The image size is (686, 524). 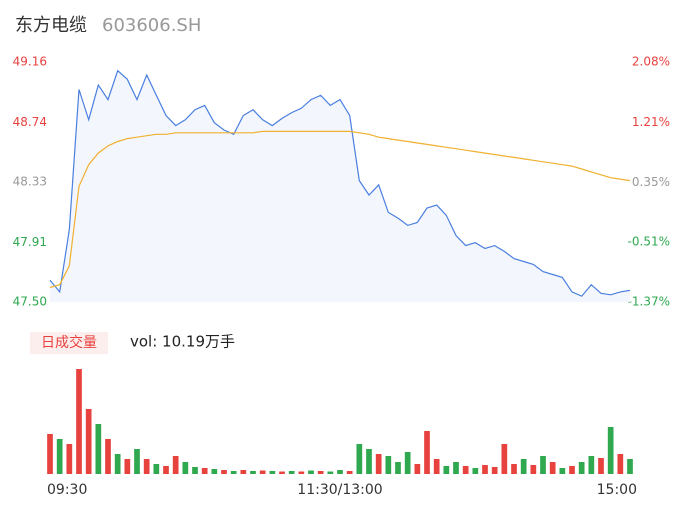 What do you see at coordinates (649, 302) in the screenshot?
I see `y2-tick-label: -1.37%` at bounding box center [649, 302].